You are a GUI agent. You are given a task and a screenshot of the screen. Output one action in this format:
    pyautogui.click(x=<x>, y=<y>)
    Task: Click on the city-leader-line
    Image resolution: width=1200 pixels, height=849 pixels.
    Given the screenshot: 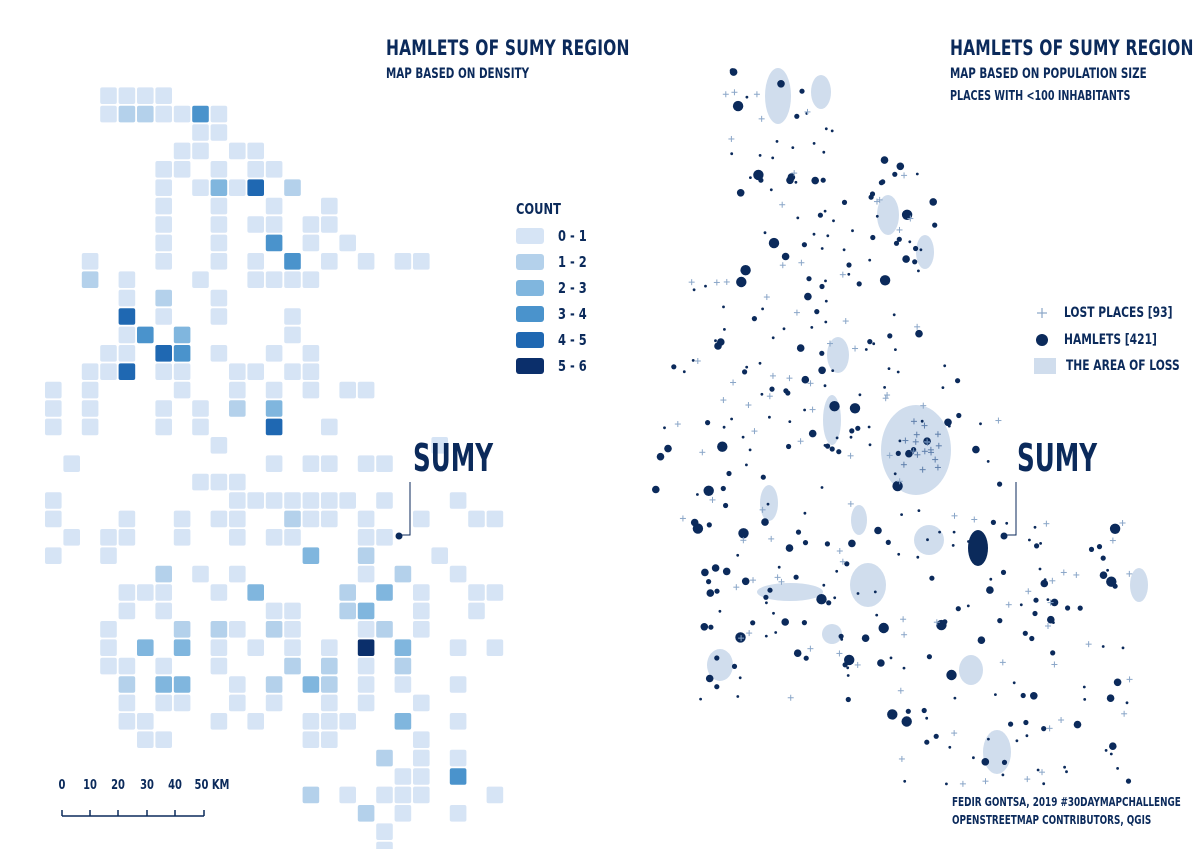 What is the action you would take?
    pyautogui.click(x=405, y=509)
    